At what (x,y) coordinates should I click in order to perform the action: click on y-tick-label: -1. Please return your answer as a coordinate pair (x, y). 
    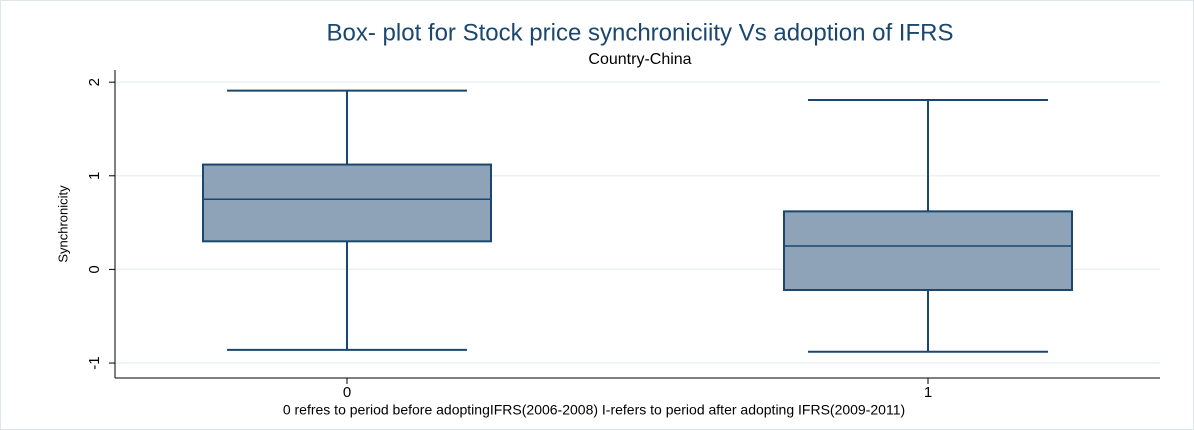
    Looking at the image, I should click on (94, 362).